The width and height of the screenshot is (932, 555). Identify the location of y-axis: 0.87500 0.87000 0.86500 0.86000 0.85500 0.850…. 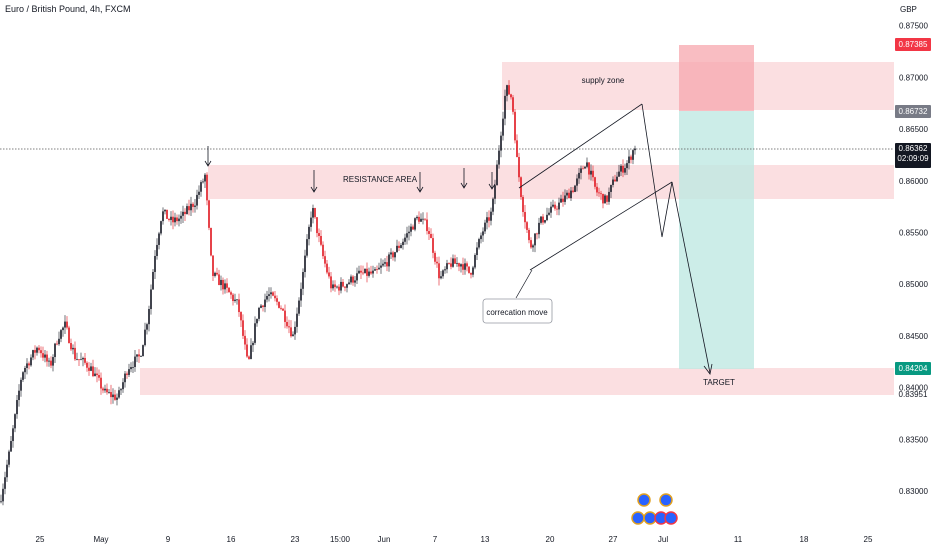
(913, 259).